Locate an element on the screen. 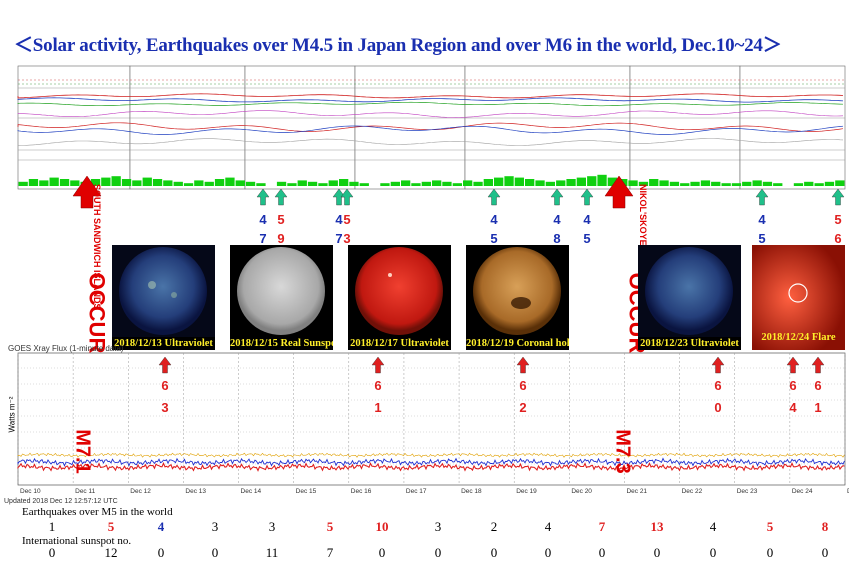 The height and width of the screenshot is (565, 849). photo-dec19-coronal-hole: 2018/12/19 Coronal hole is located at coordinates (517, 297).